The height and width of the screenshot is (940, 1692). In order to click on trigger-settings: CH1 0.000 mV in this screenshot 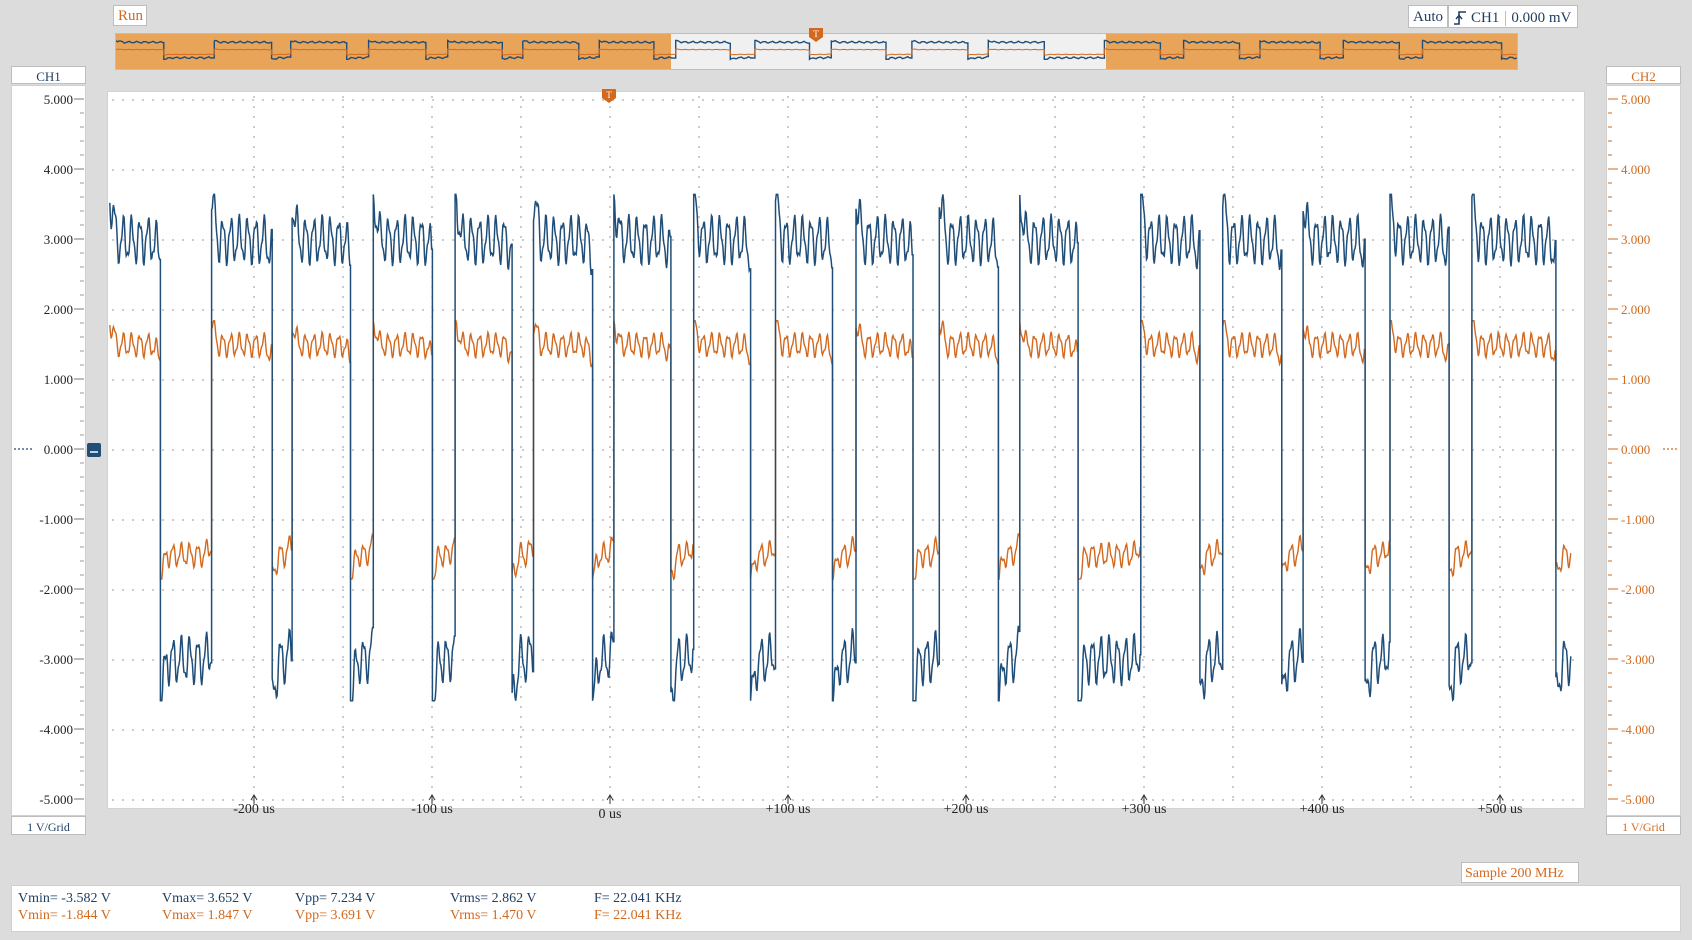, I will do `click(1513, 16)`.